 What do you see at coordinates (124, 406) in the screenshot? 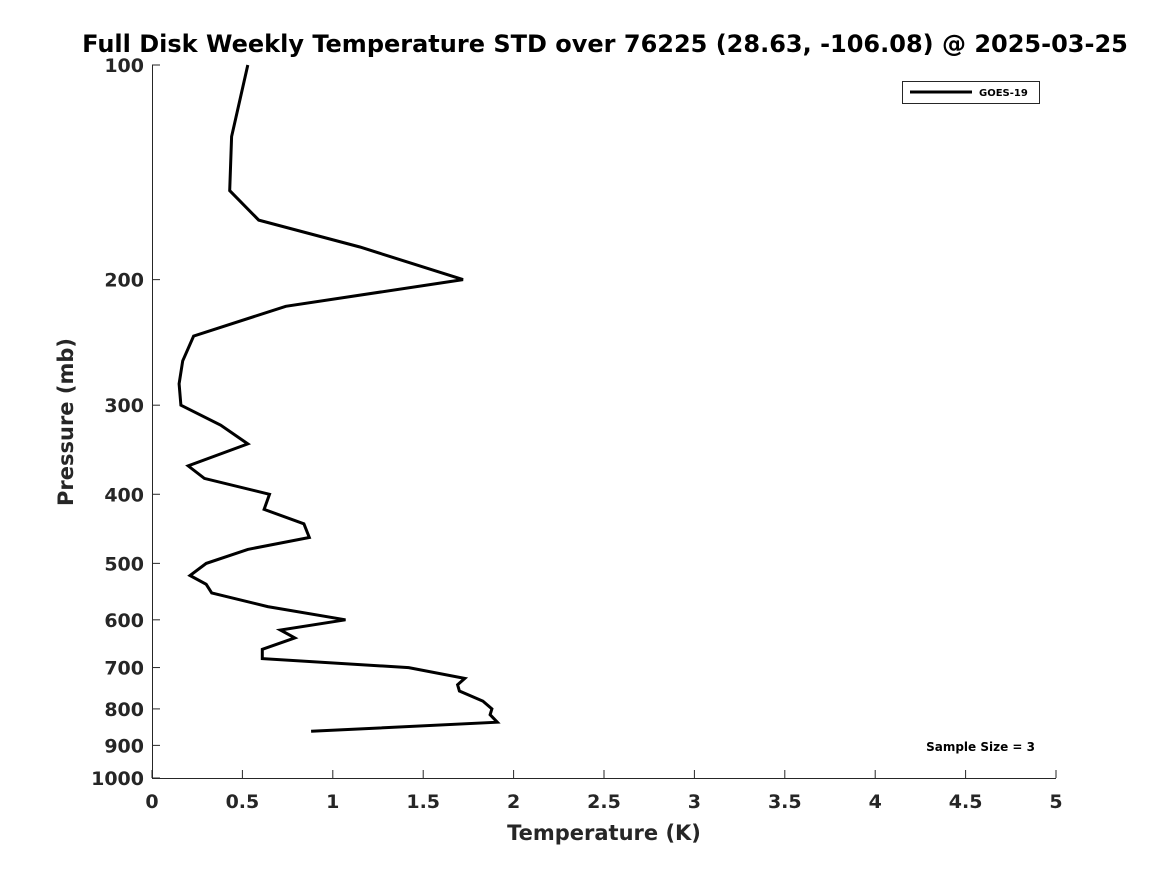
I see `y-tick-label: 300` at bounding box center [124, 406].